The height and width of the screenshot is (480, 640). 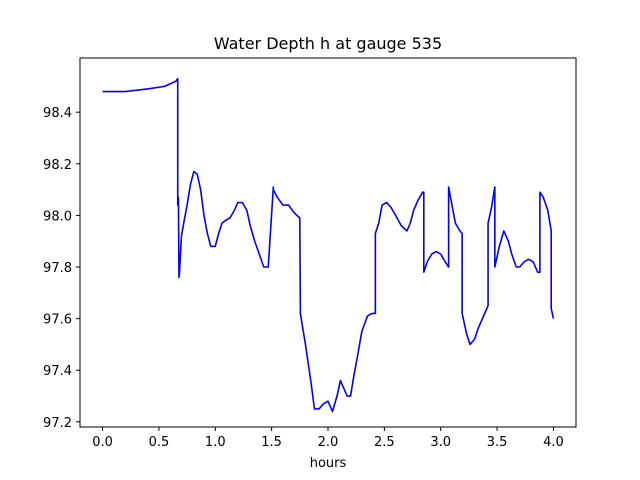 I want to click on x-axis: 0.0 0.5 1.0 1.5 2.0 2.5 3.0 3.5 4.0, so click(x=328, y=438).